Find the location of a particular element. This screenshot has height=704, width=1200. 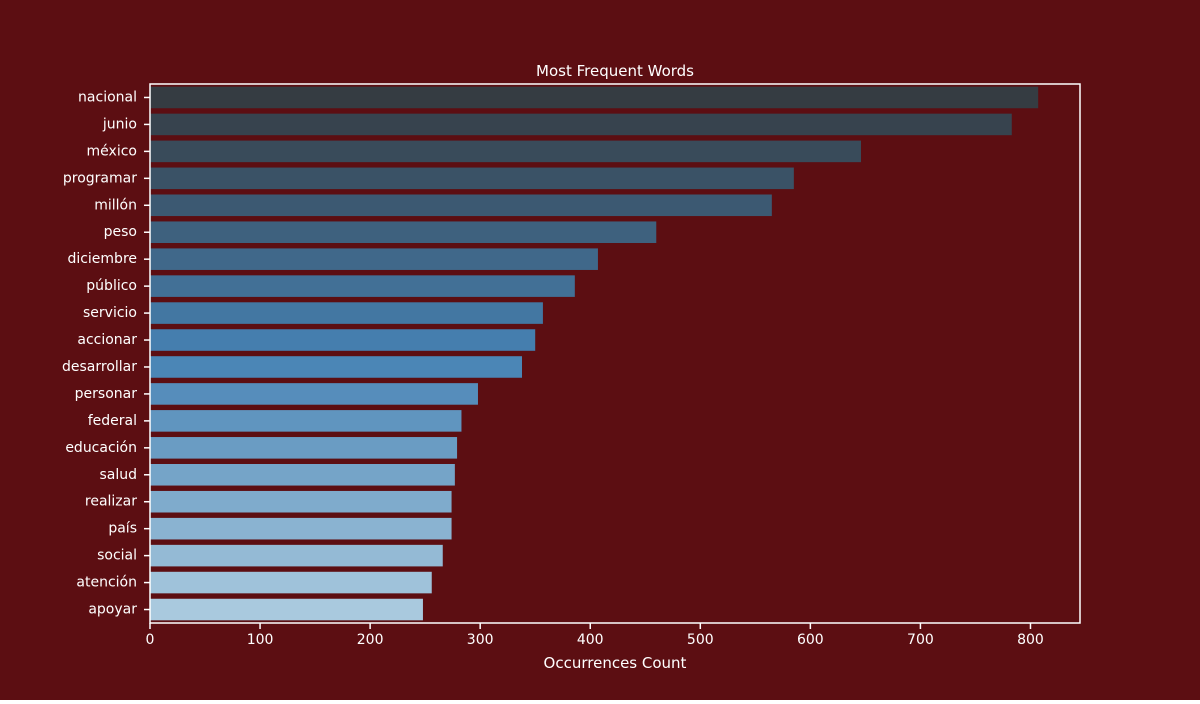

bar-educación is located at coordinates (304, 448).